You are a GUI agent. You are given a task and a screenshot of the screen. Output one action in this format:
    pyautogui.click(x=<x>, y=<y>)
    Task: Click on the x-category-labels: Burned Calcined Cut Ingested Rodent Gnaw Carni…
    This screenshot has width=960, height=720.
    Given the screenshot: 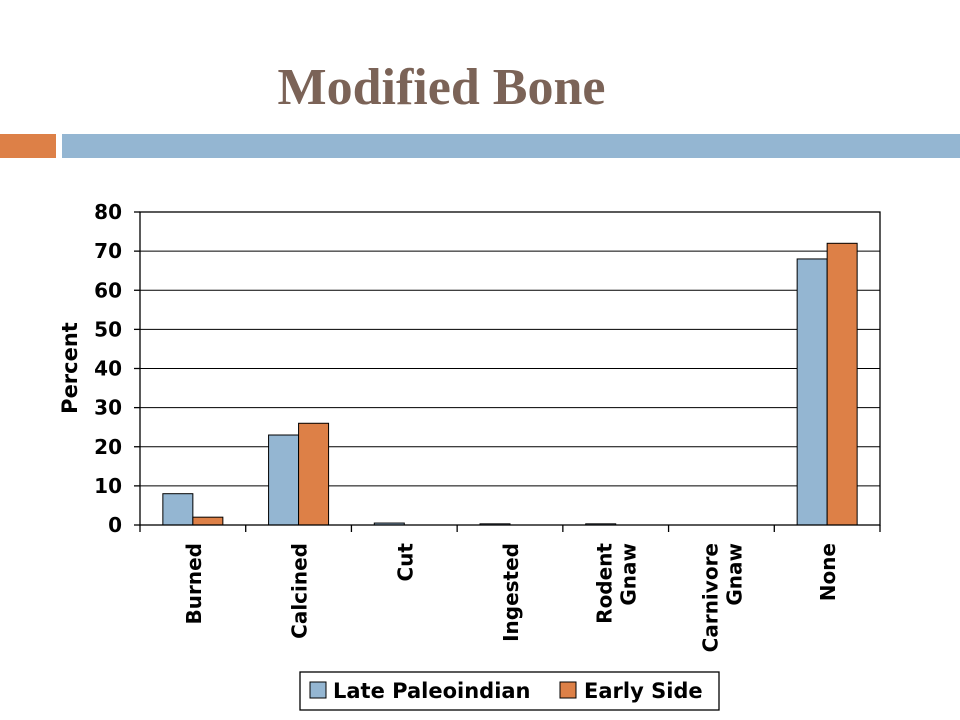 What is the action you would take?
    pyautogui.click(x=510, y=588)
    